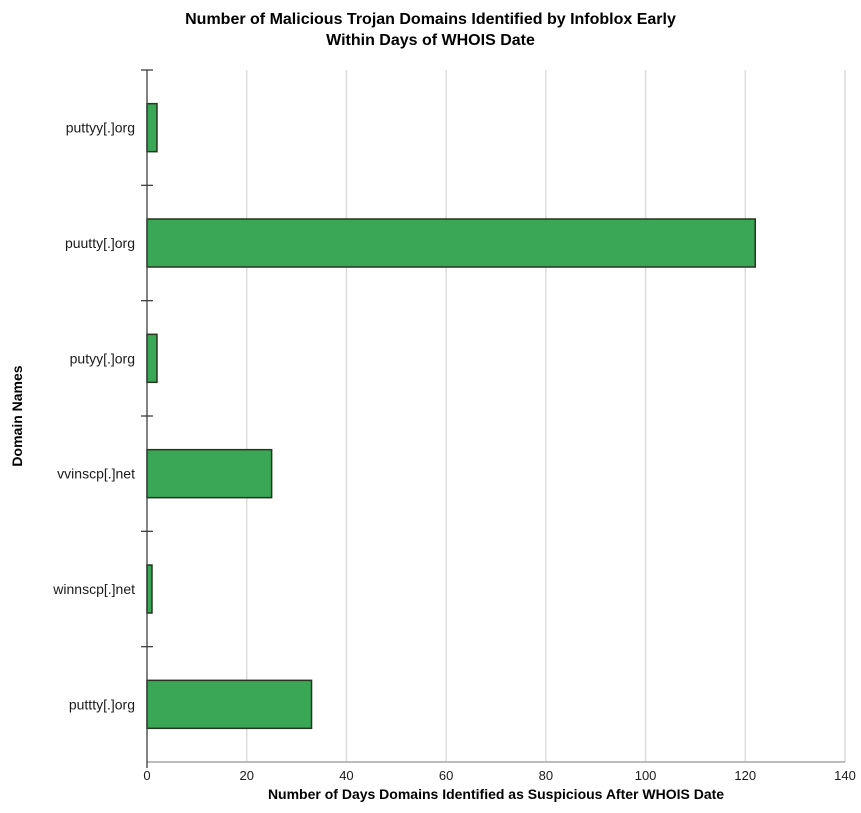 The image size is (861, 813). What do you see at coordinates (102, 704) in the screenshot?
I see `category-label: puttty[.]org` at bounding box center [102, 704].